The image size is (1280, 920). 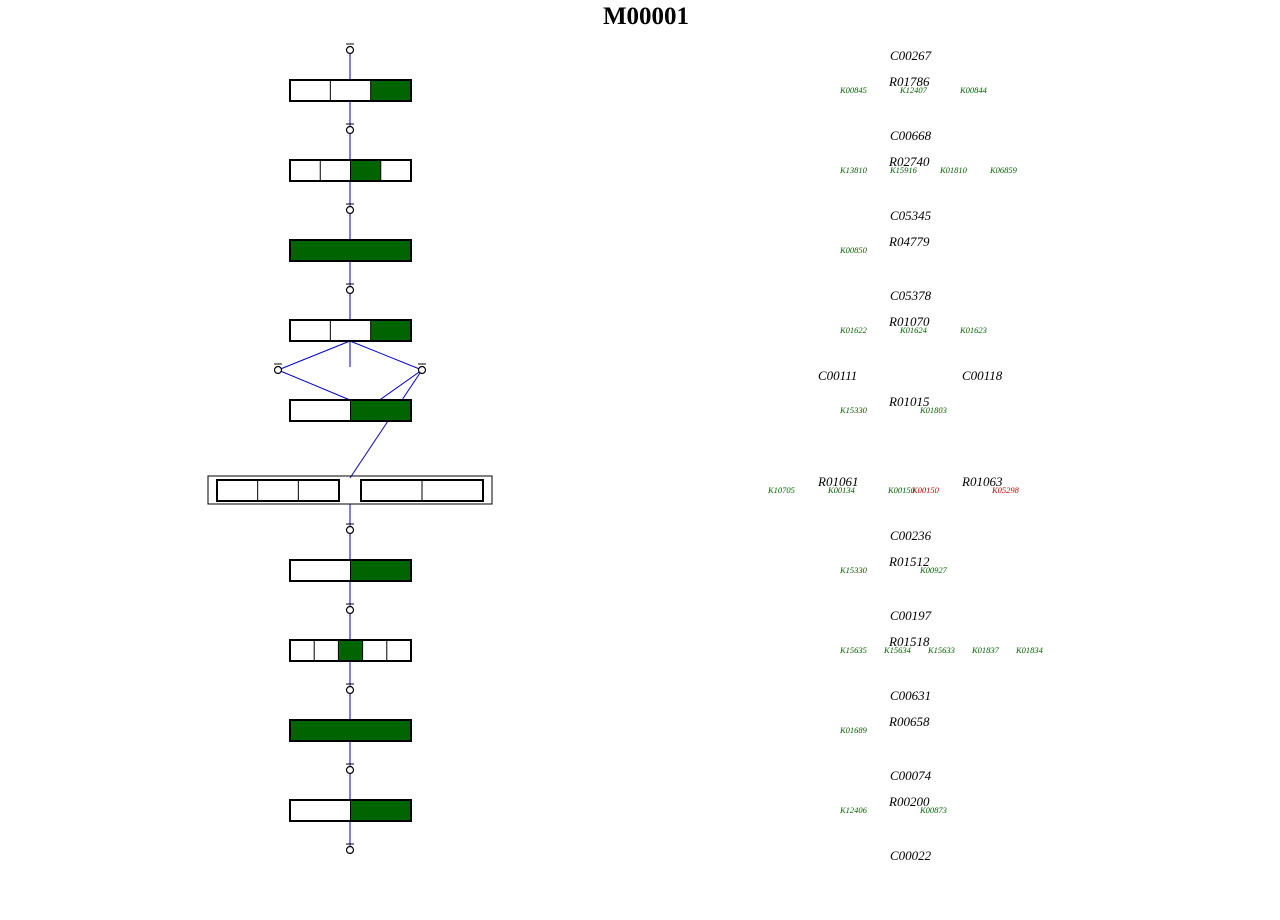 I want to click on ko-label: K15634, so click(x=897, y=650).